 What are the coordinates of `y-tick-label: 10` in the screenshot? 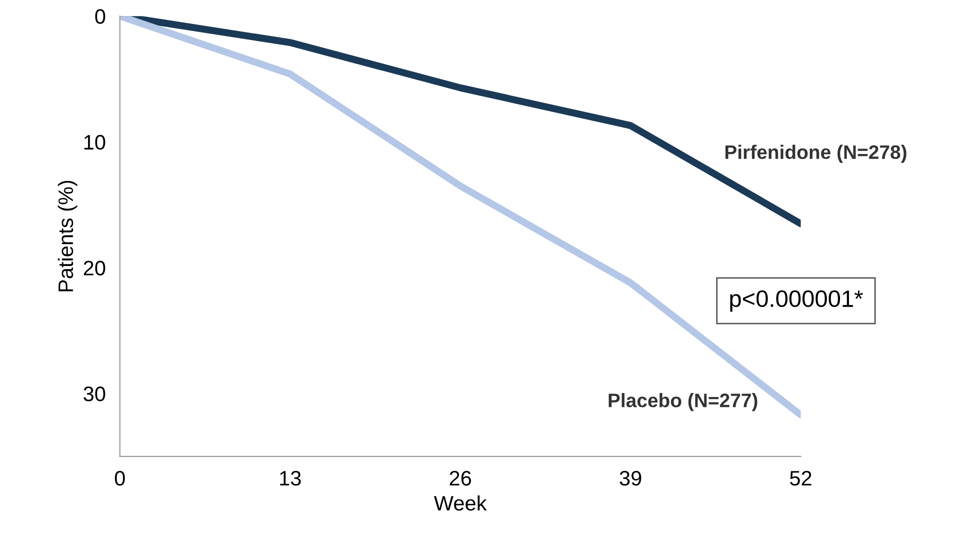 It's located at (95, 142).